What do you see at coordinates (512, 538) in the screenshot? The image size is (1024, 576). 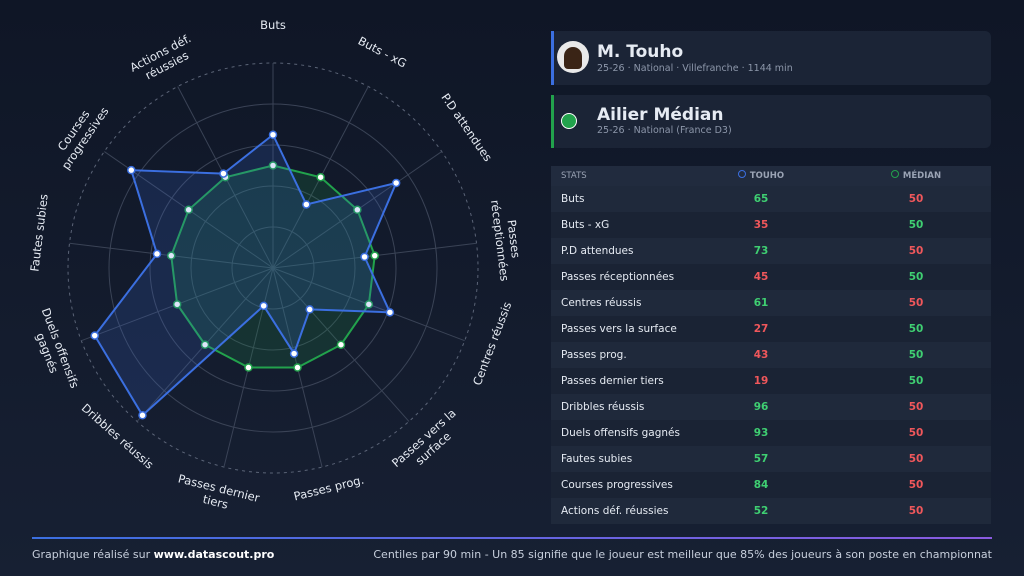 I see `divider` at bounding box center [512, 538].